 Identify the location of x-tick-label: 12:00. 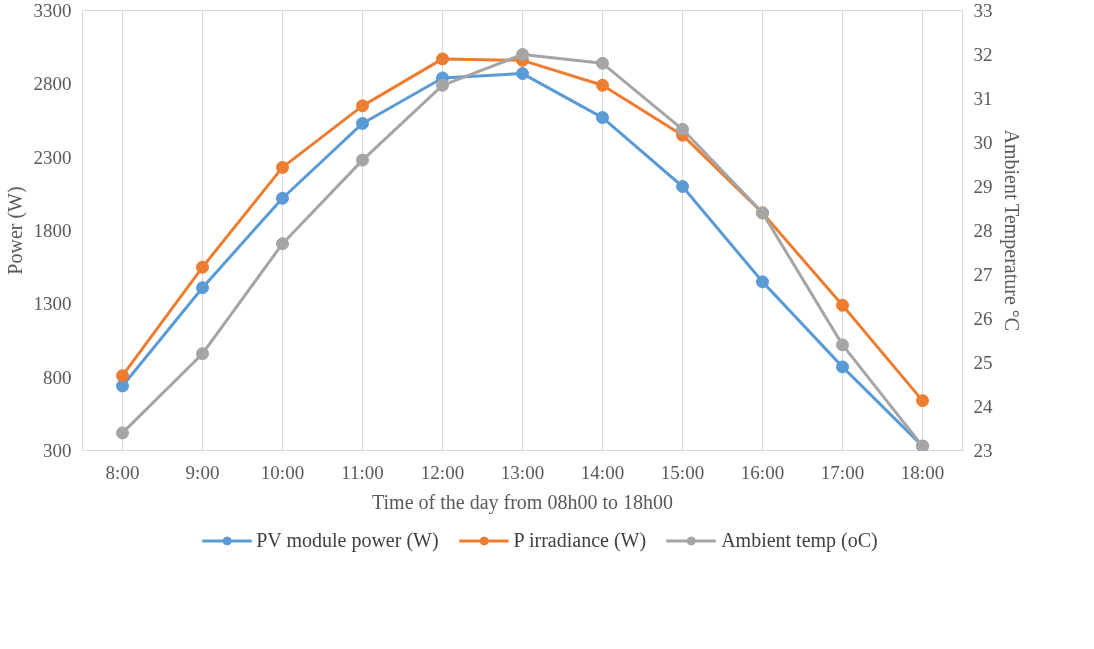
(442, 472).